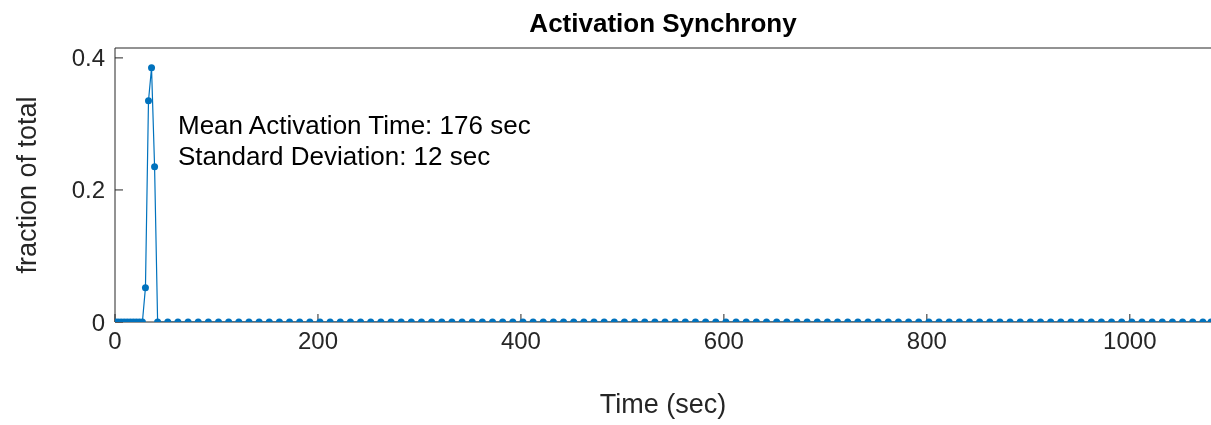 Image resolution: width=1211 pixels, height=425 pixels. Describe the element at coordinates (88, 58) in the screenshot. I see `y-tick-label: 0.4` at that location.